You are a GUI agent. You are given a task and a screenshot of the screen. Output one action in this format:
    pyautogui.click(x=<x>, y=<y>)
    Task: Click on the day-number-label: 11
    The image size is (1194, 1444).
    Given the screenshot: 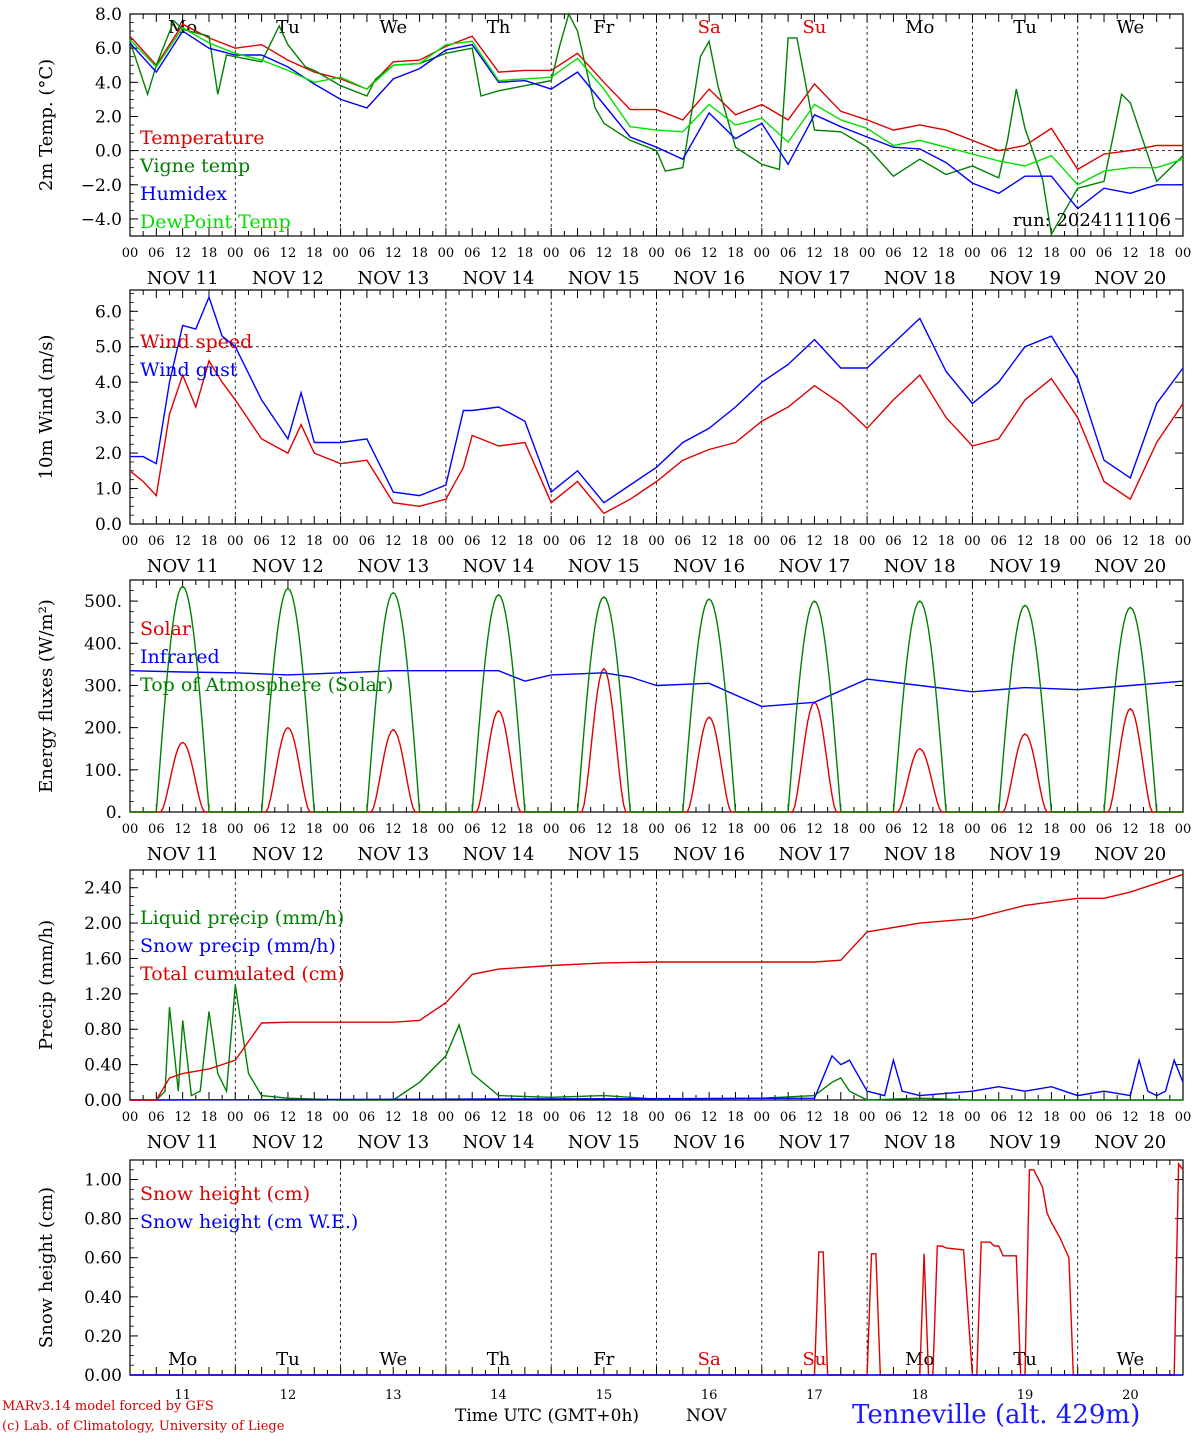 What is the action you would take?
    pyautogui.click(x=182, y=1395)
    